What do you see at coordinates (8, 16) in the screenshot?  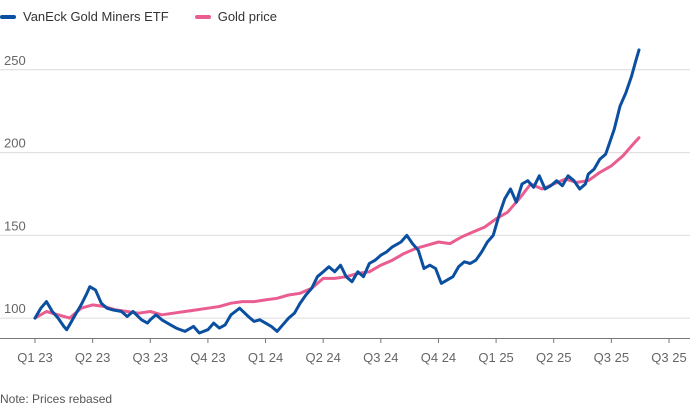 I see `legend-swatch-miners-etf` at bounding box center [8, 16].